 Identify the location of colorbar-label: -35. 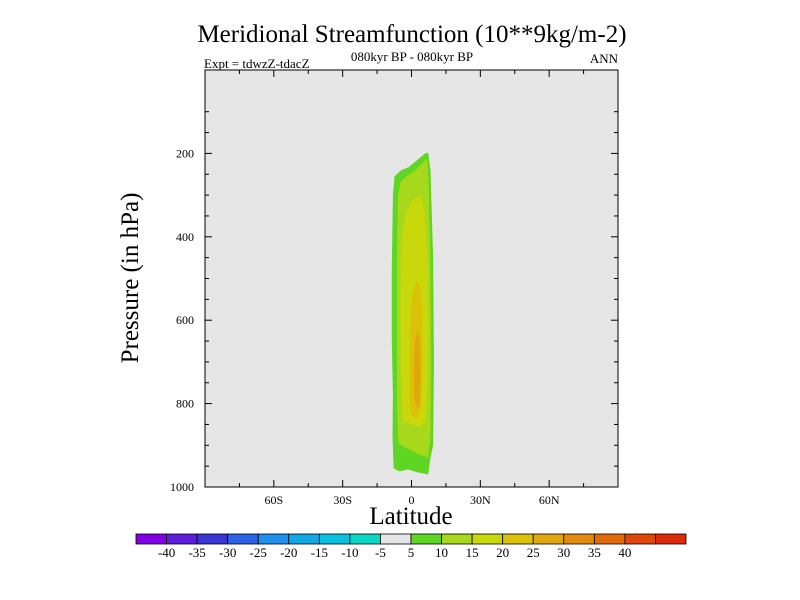
(196, 552).